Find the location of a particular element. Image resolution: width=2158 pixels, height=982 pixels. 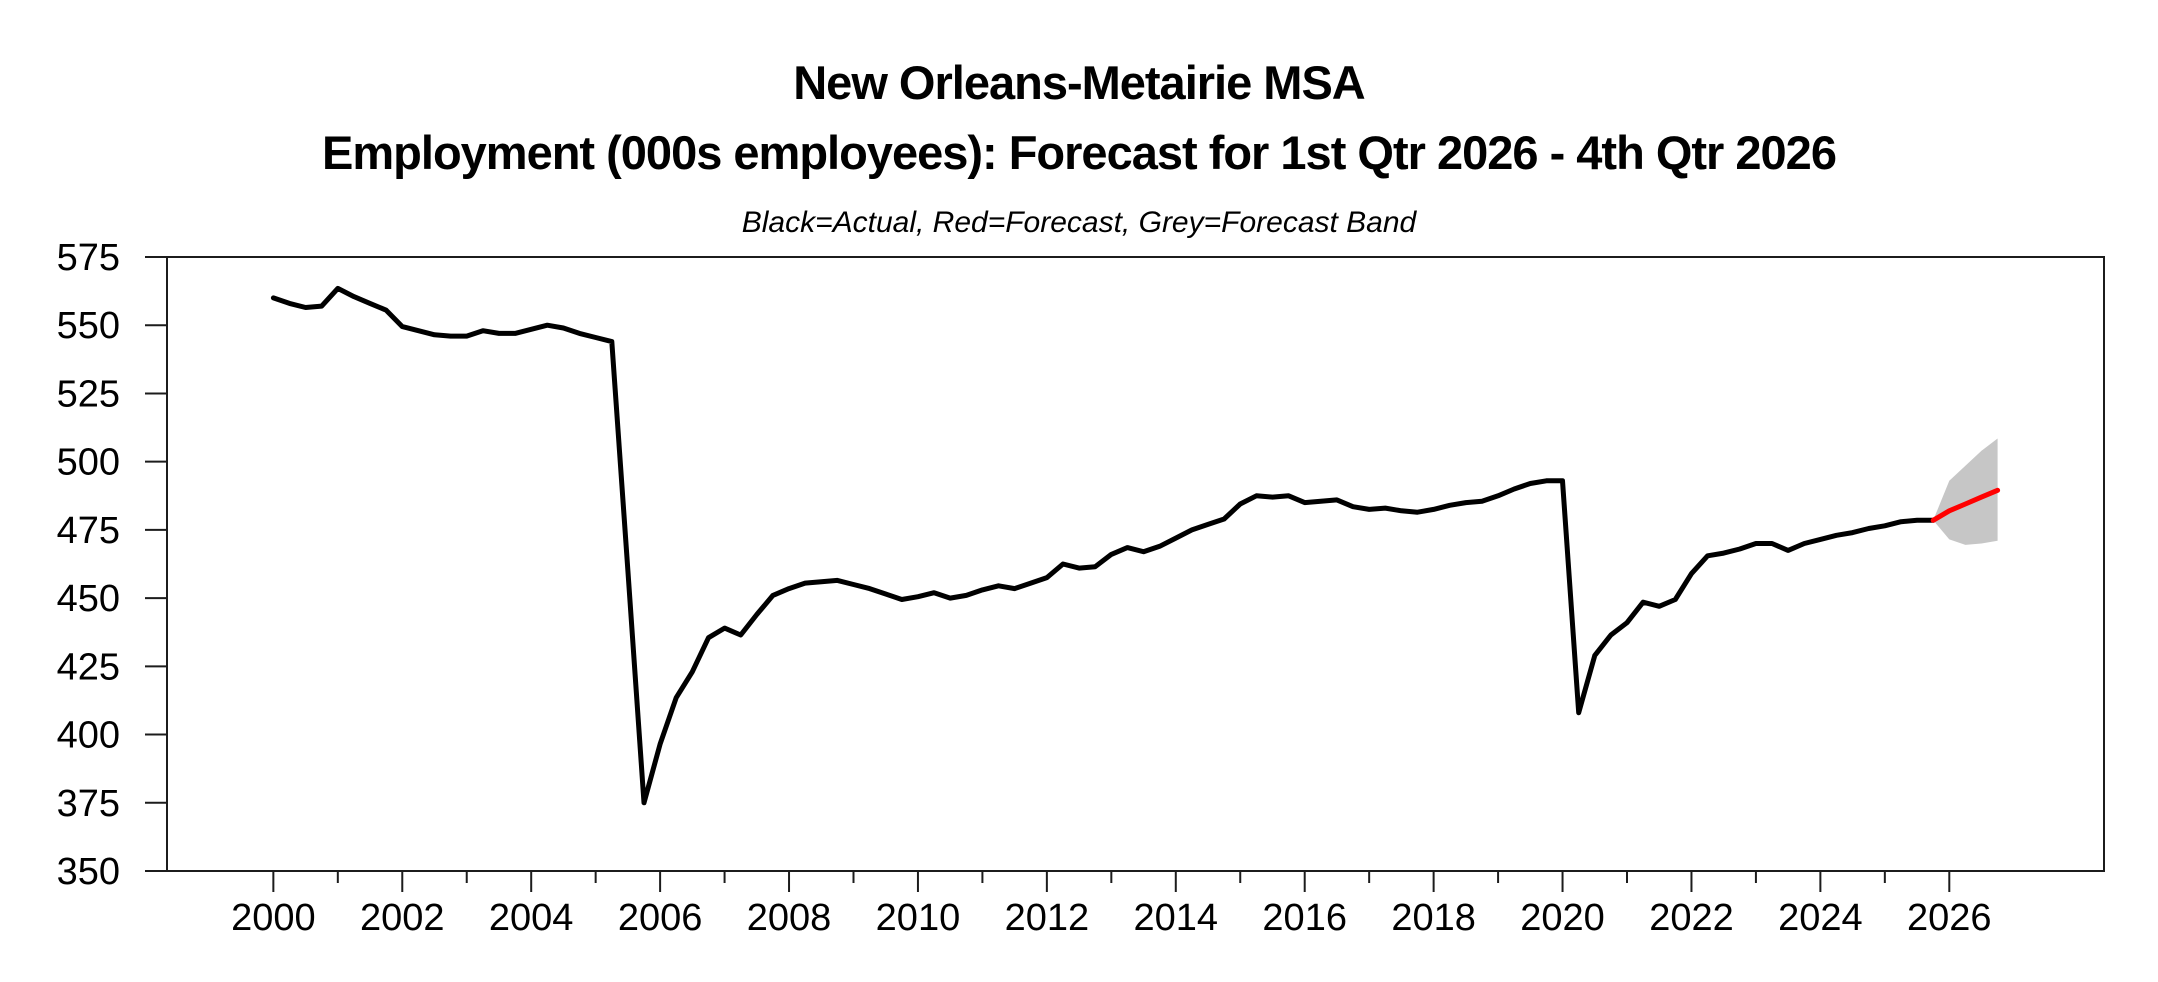

x-tick-label: 2022 is located at coordinates (1691, 918).